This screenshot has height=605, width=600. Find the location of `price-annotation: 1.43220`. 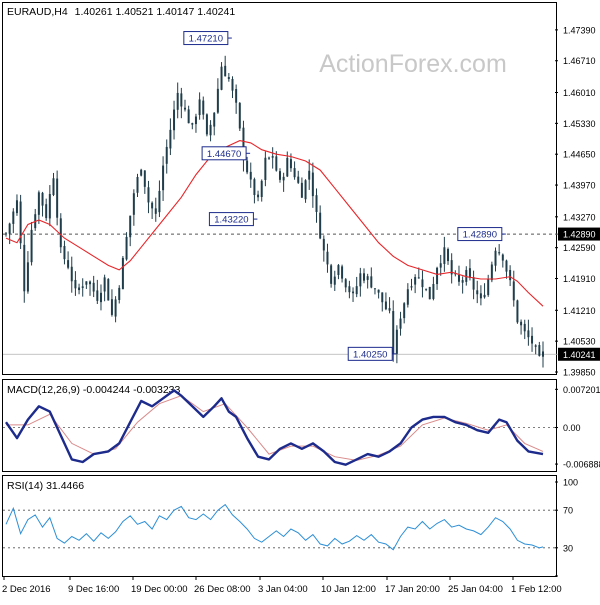

price-annotation: 1.43220 is located at coordinates (233, 219).